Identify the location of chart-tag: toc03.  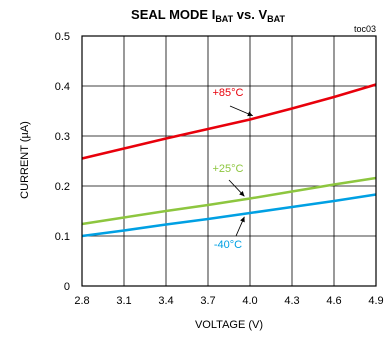
(365, 29).